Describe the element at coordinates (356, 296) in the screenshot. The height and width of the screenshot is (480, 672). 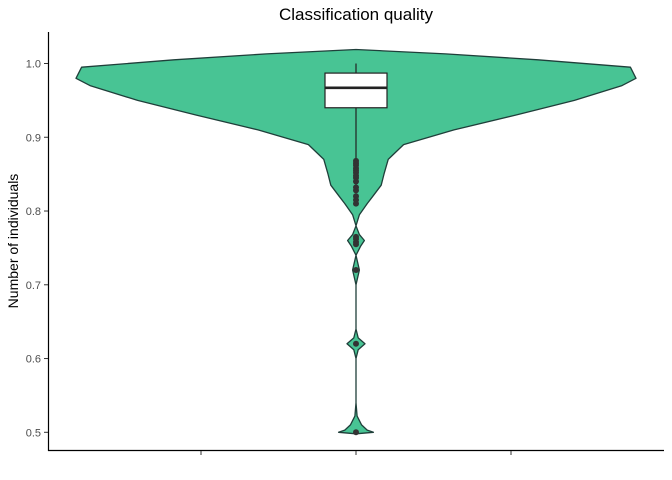
I see `outlier-points` at that location.